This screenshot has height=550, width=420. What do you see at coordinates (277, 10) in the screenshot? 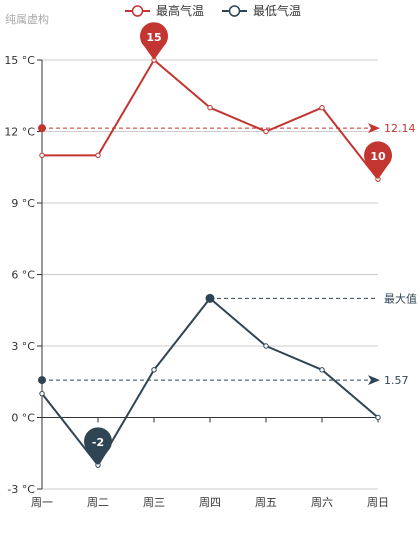
I see `legend-label-min-temp: 最低气温` at bounding box center [277, 10].